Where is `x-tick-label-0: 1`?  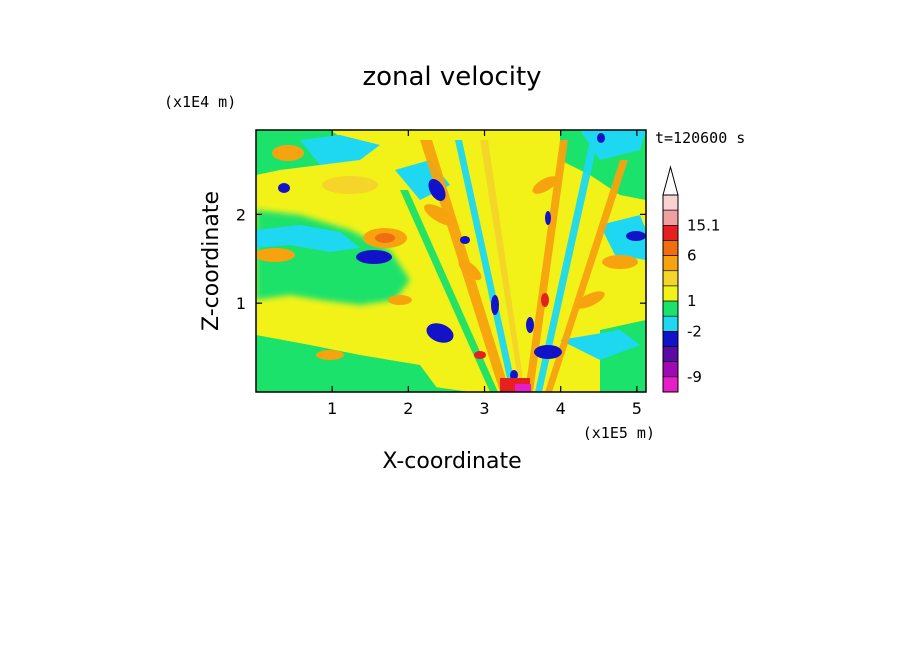 x-tick-label-0: 1 is located at coordinates (332, 408).